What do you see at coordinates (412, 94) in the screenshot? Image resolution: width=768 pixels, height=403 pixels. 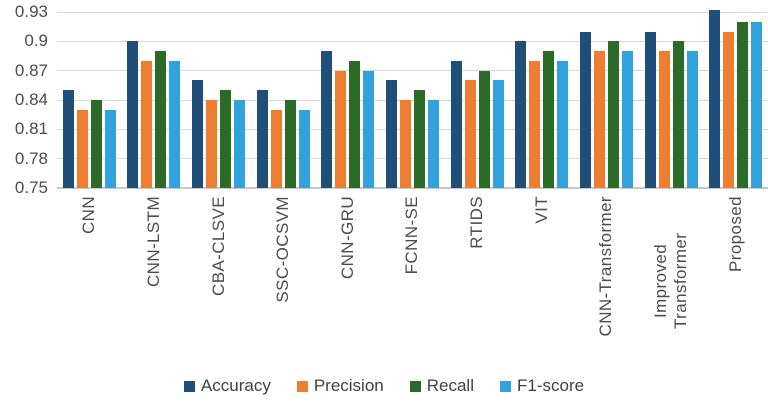 I see `bar-group-fcnn-se` at bounding box center [412, 94].